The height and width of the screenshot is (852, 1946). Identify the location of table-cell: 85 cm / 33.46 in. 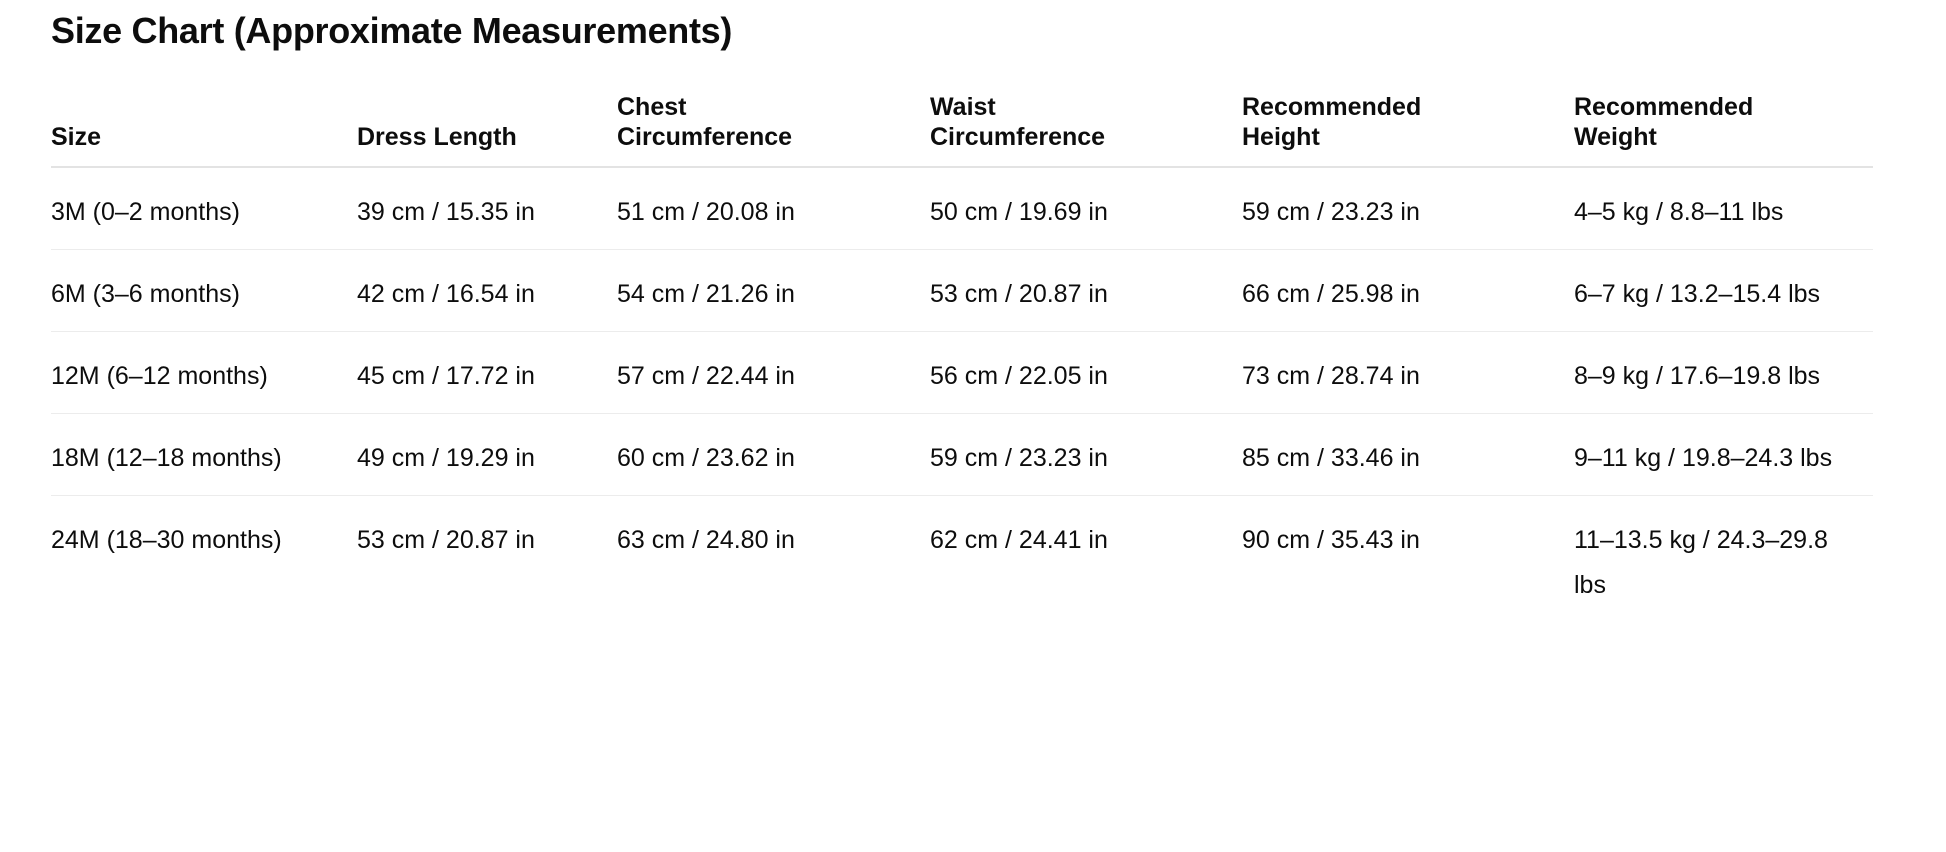
(1408, 454).